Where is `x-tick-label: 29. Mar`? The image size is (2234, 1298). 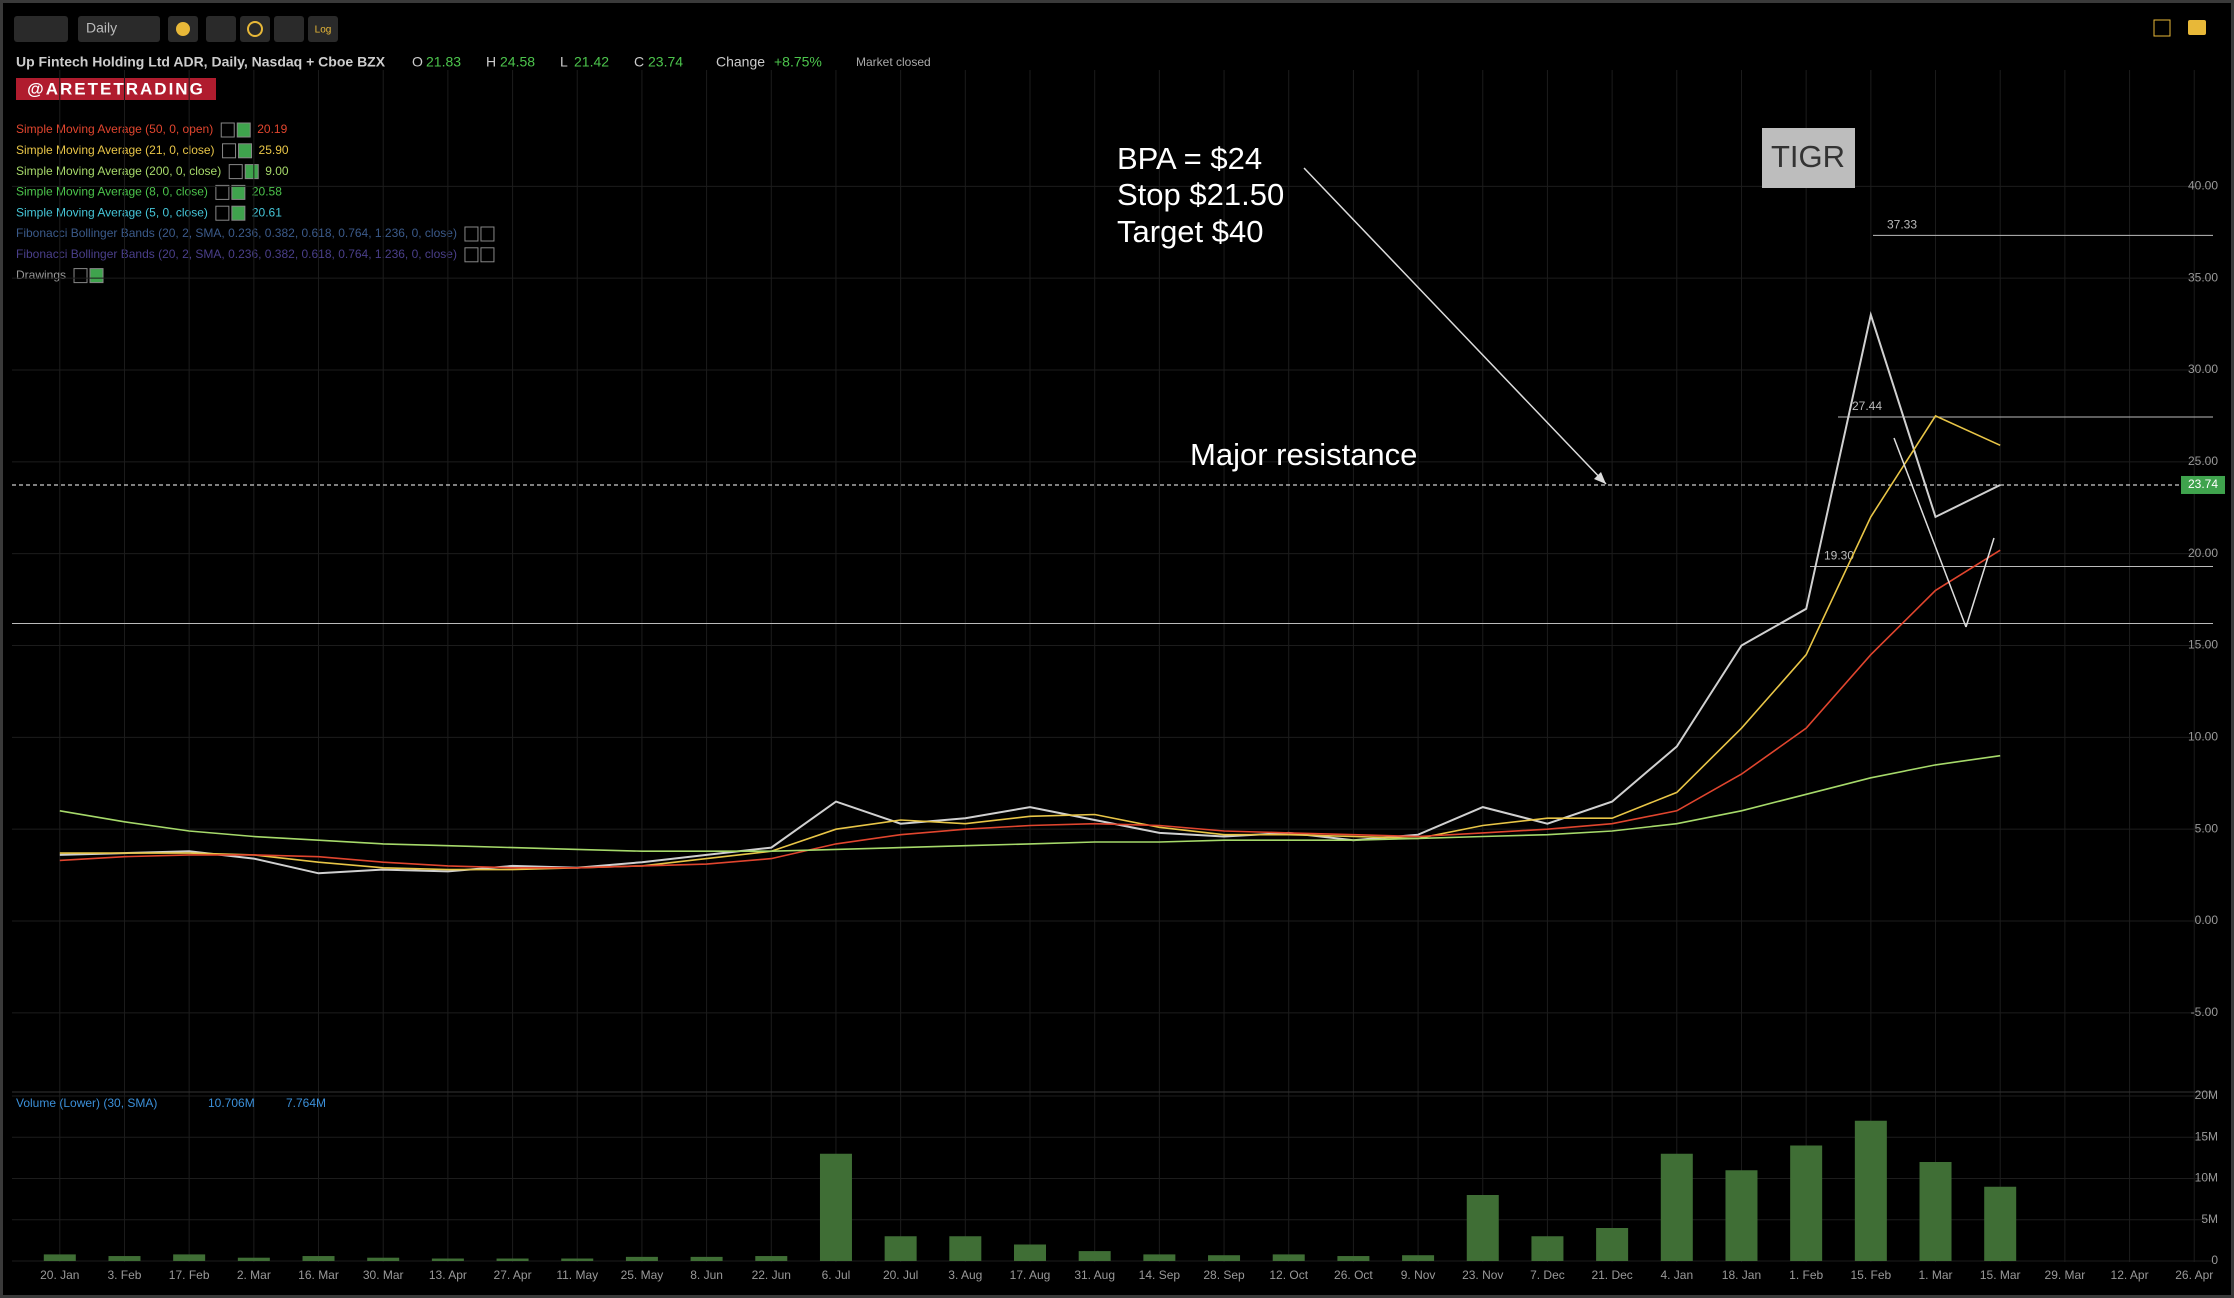
x-tick-label: 29. Mar is located at coordinates (2065, 1275).